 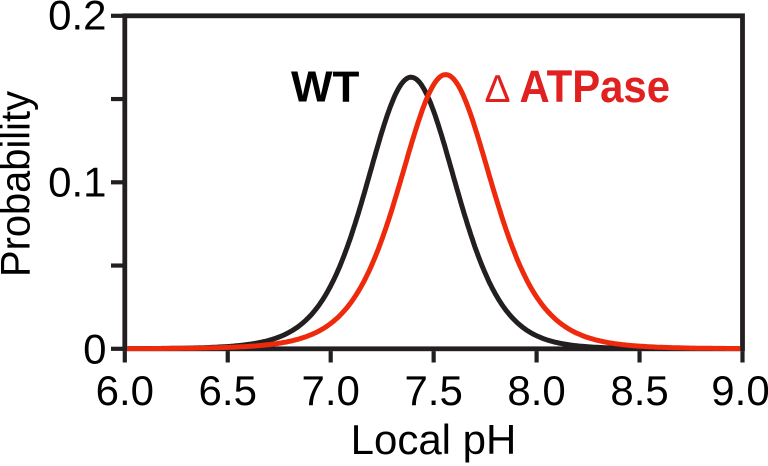 What do you see at coordinates (19, 184) in the screenshot?
I see `svg-text: Probability` at bounding box center [19, 184].